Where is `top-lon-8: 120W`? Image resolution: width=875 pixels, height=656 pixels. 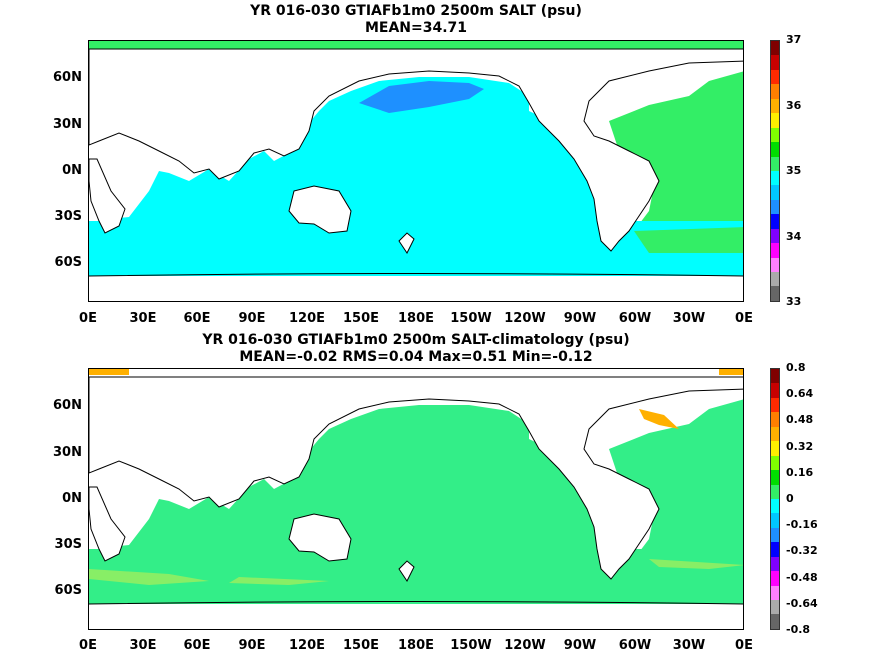
top-lon-8: 120W is located at coordinates (525, 318).